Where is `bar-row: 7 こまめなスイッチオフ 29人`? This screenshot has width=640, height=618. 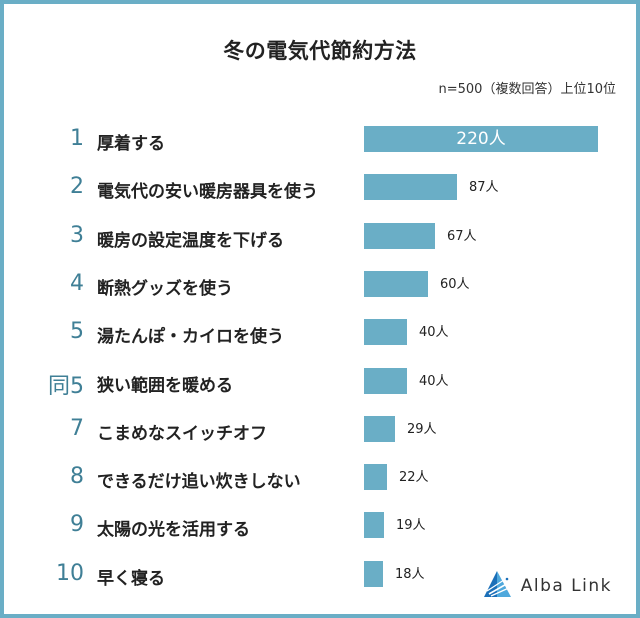 bar-row: 7 こまめなスイッチオフ 29人 is located at coordinates (320, 432).